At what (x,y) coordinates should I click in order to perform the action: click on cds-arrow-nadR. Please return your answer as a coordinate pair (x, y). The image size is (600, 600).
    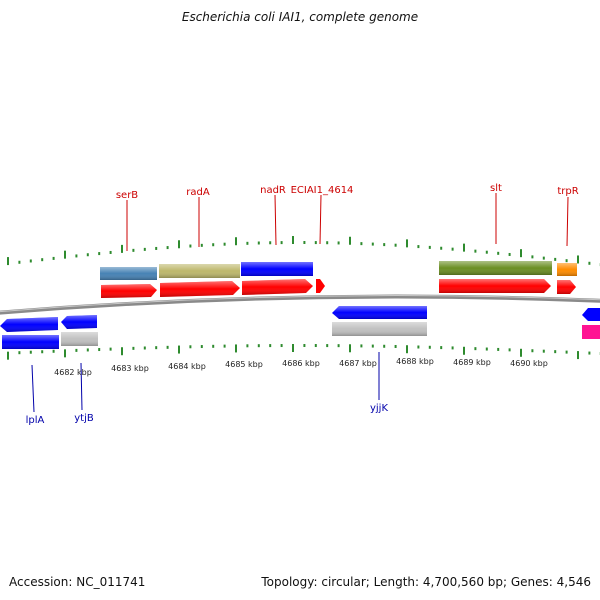
    Looking at the image, I should click on (277, 287).